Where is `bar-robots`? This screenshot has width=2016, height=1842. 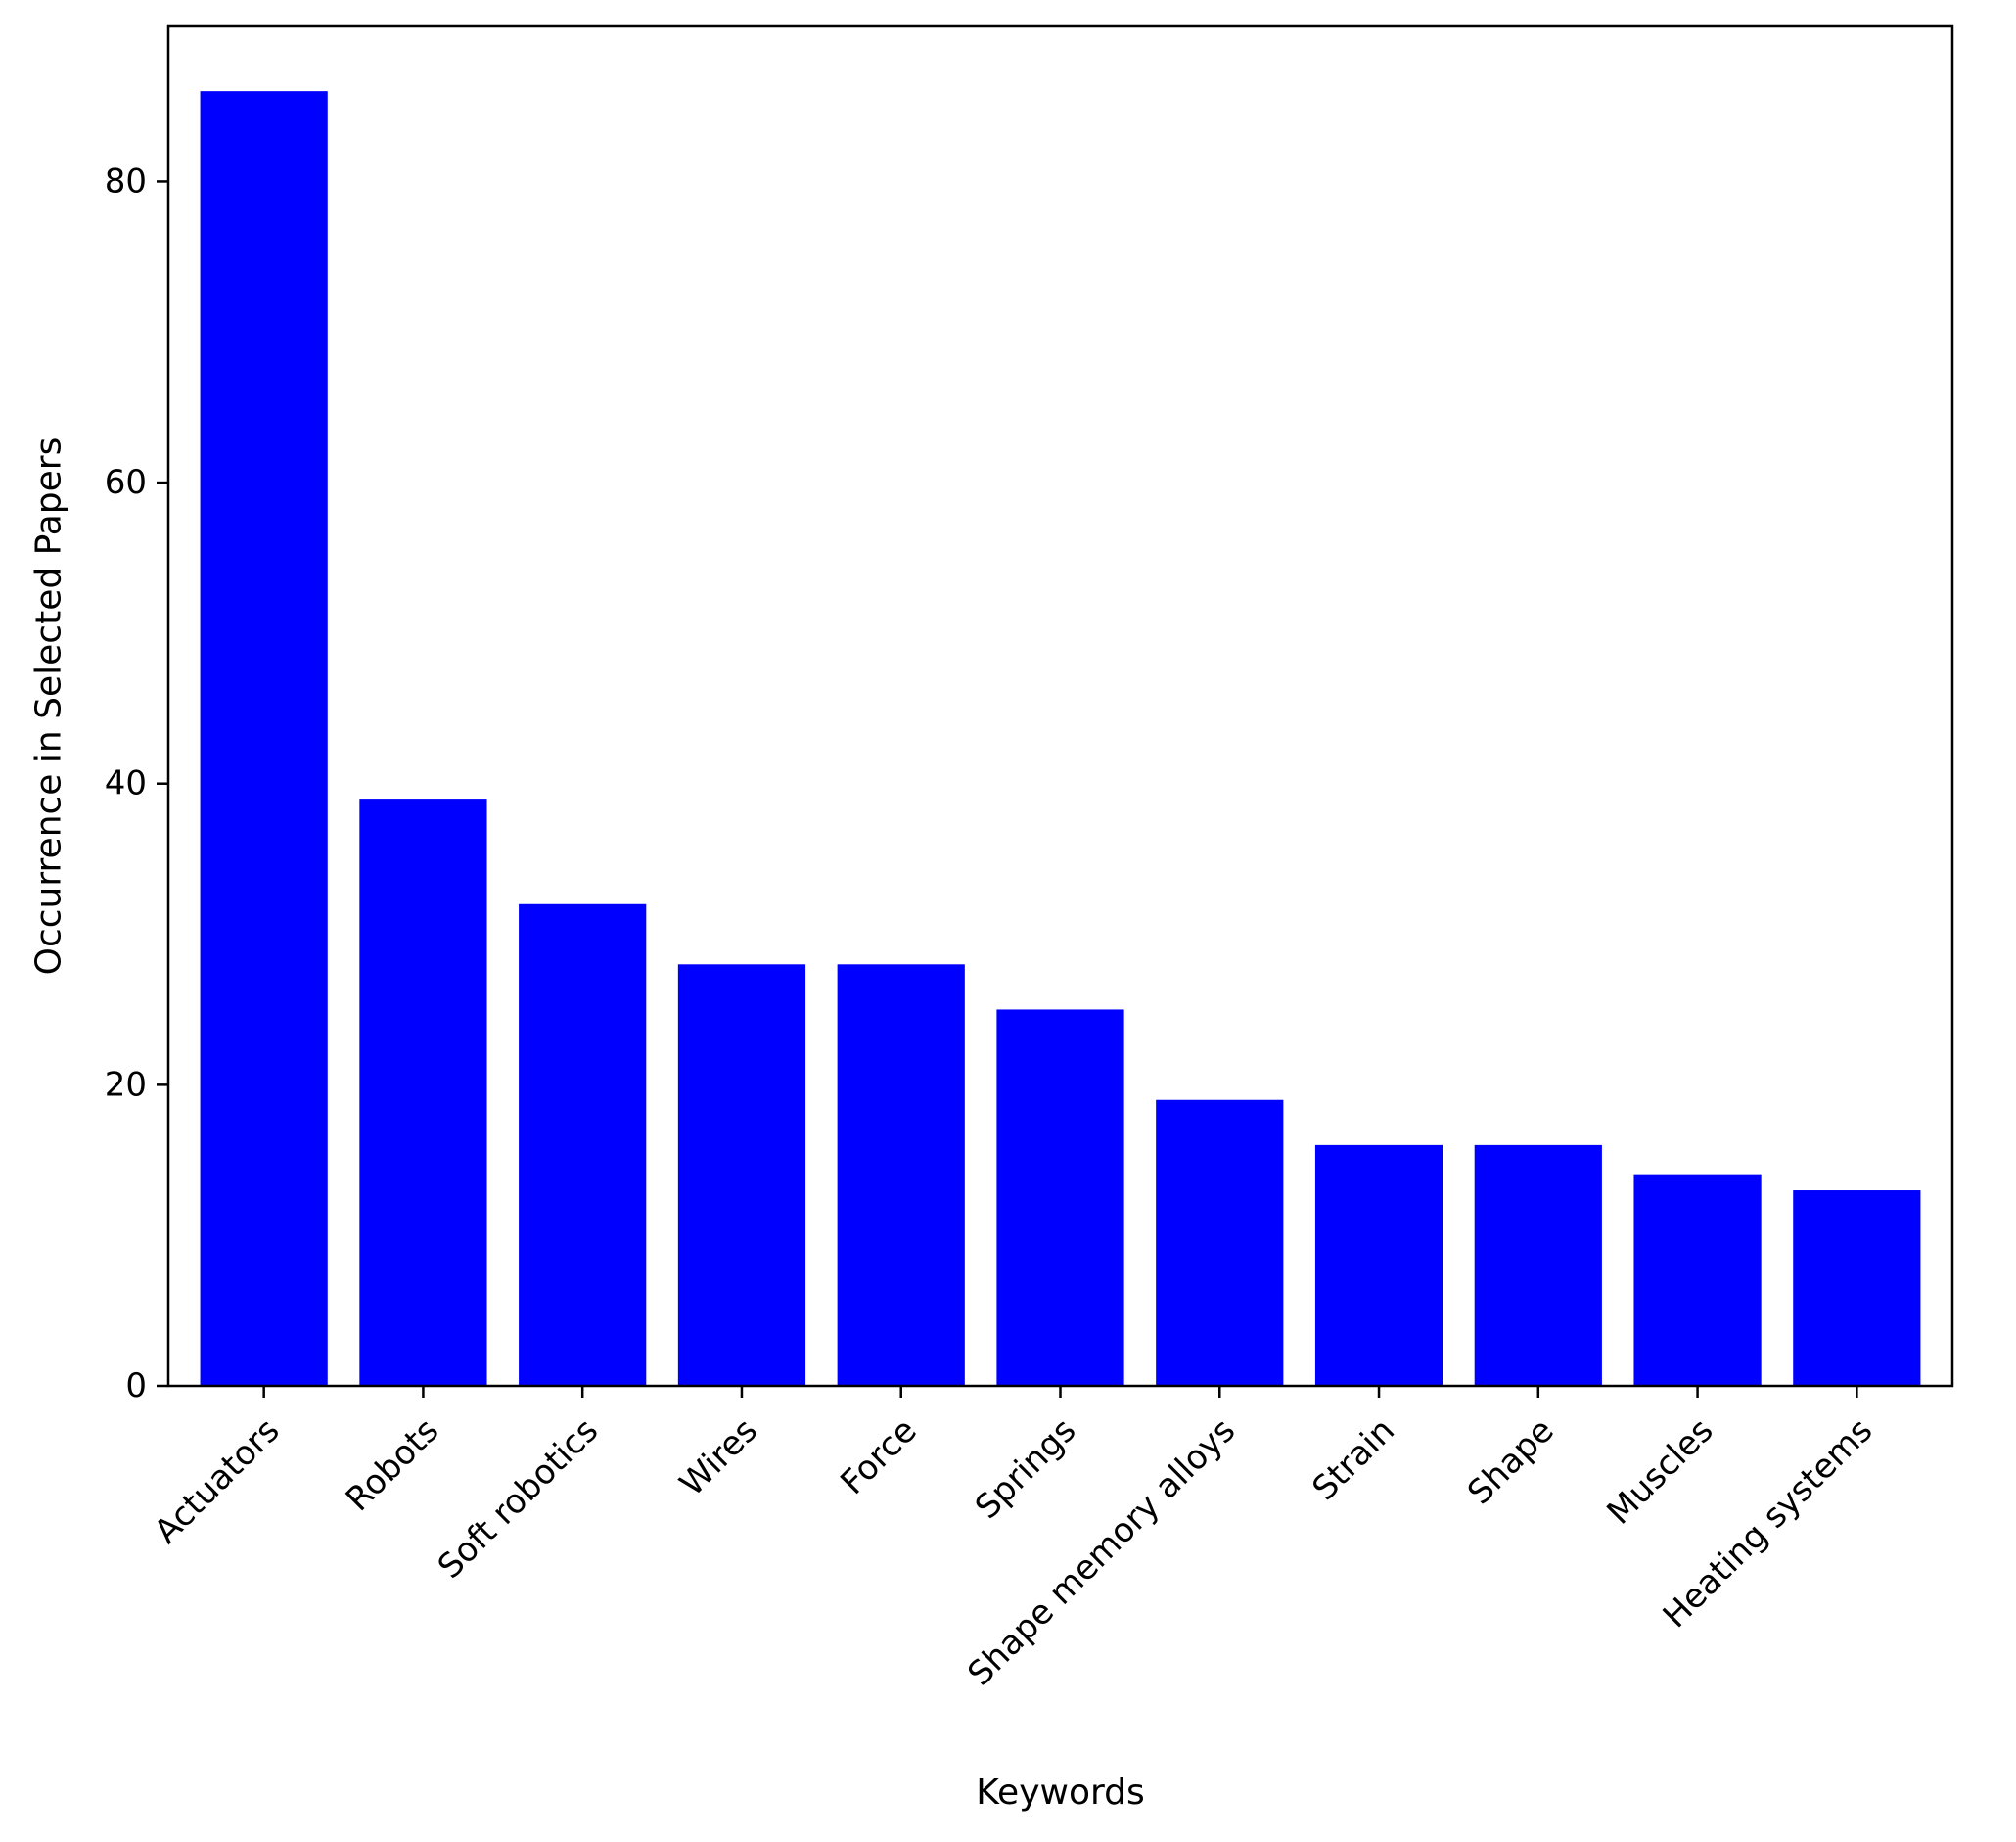 bar-robots is located at coordinates (423, 1092).